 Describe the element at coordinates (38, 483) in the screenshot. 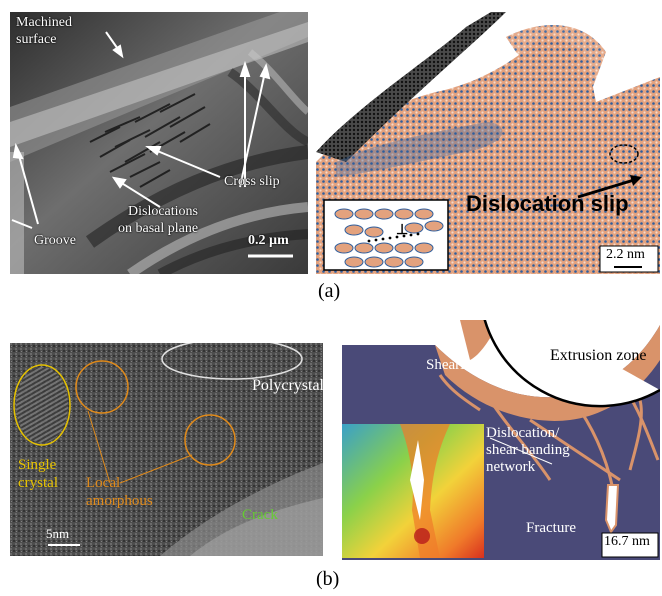

I see `single-crystal-label-line2: crystal` at that location.